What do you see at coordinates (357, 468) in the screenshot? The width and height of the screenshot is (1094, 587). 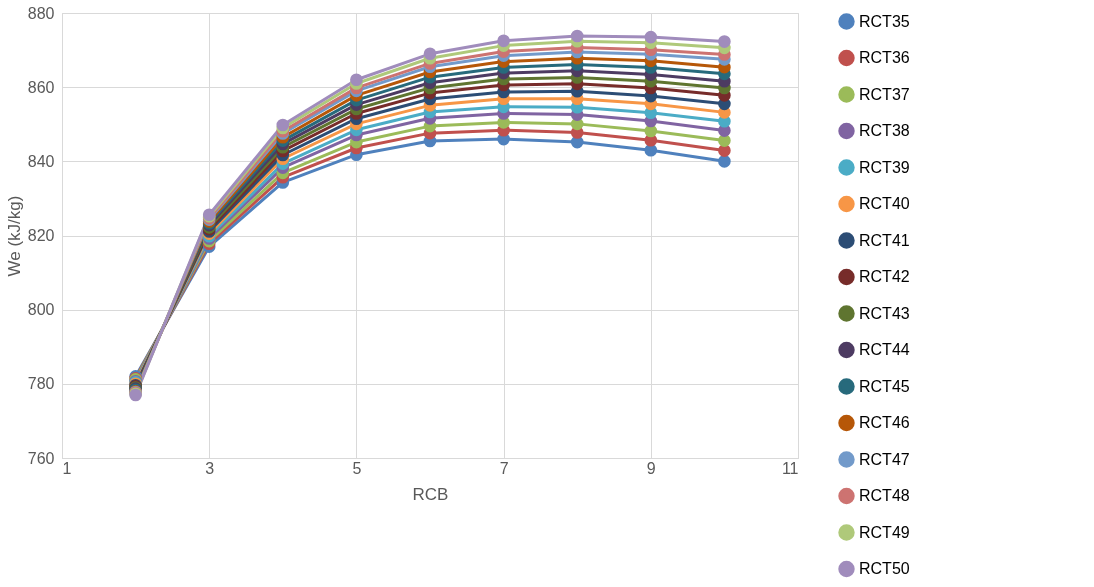 I see `x-tick-label: 5` at bounding box center [357, 468].